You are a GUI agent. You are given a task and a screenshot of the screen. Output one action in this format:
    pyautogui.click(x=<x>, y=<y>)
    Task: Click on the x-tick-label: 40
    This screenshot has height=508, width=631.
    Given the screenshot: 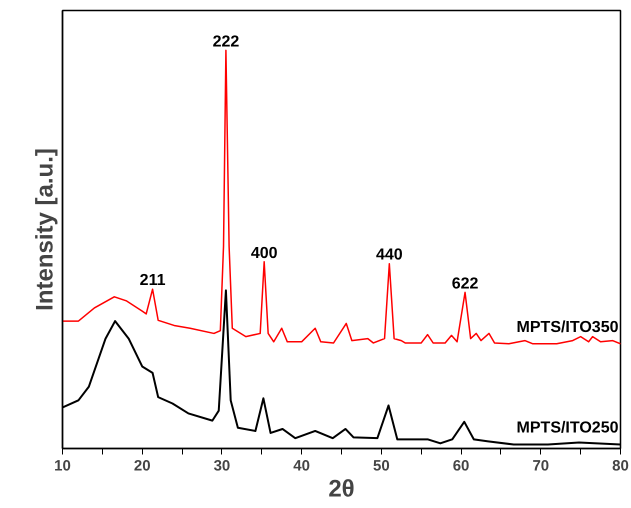 What is the action you would take?
    pyautogui.click(x=301, y=466)
    